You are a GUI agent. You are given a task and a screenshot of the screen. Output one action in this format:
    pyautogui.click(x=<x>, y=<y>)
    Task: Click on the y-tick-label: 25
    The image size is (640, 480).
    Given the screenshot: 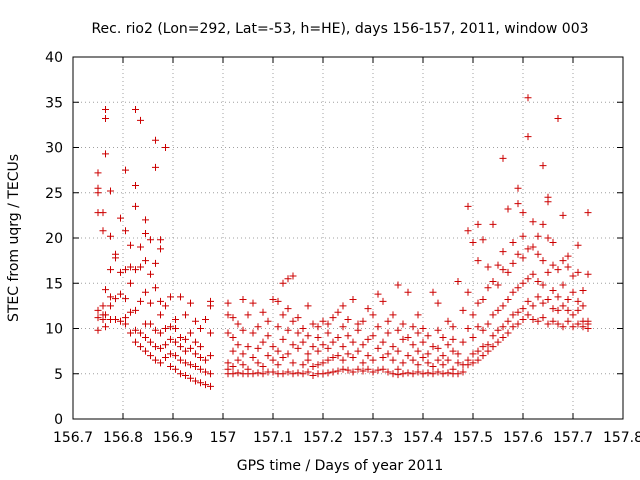 What is the action you would take?
    pyautogui.click(x=54, y=194)
    